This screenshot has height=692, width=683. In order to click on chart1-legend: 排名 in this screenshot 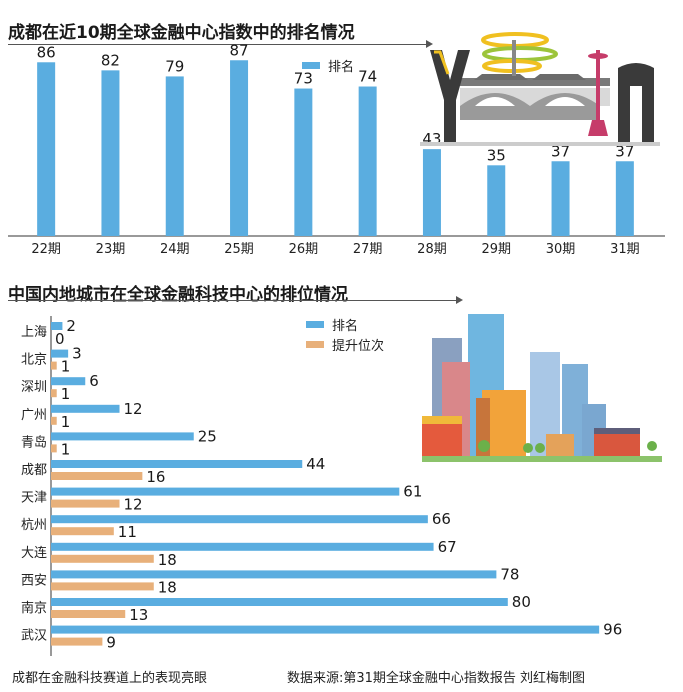, I will do `click(328, 65)`.